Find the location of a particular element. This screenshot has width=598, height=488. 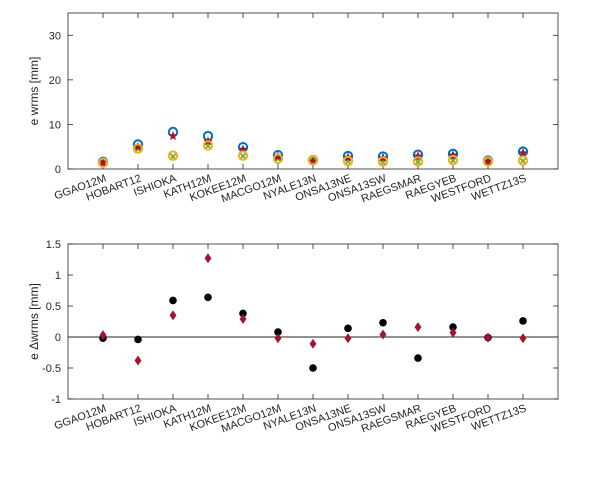

y-tick-label: -1 is located at coordinates (56, 400).